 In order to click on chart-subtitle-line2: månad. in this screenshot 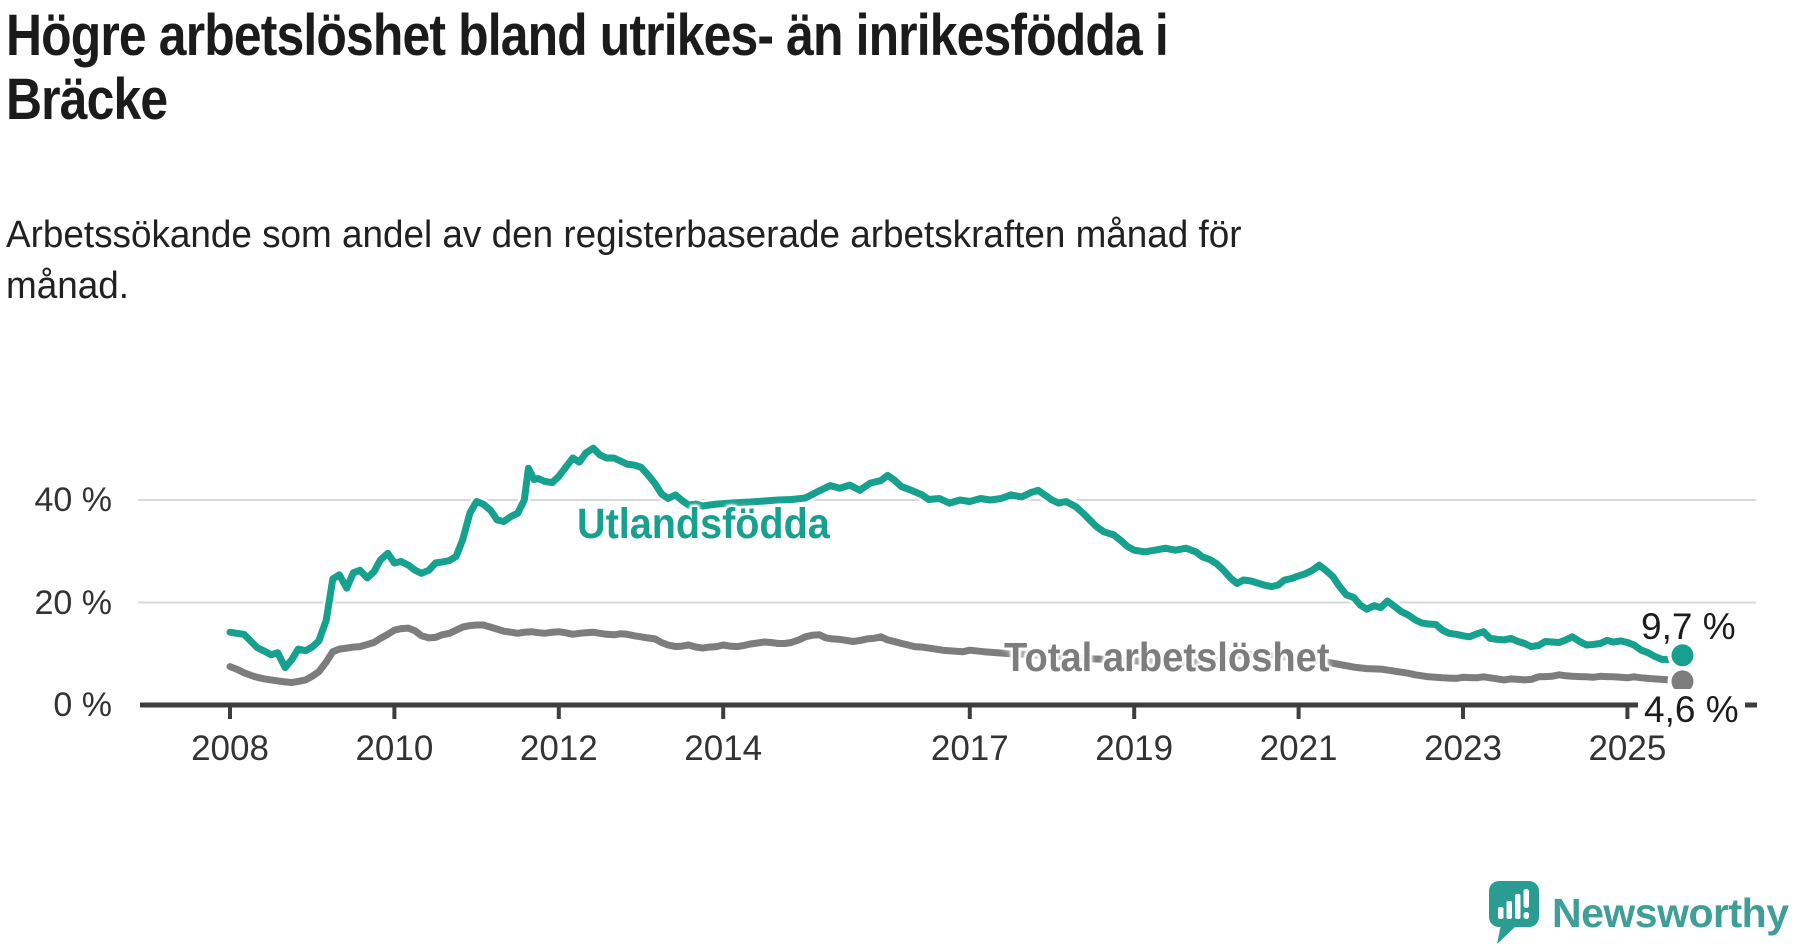, I will do `click(67, 286)`.